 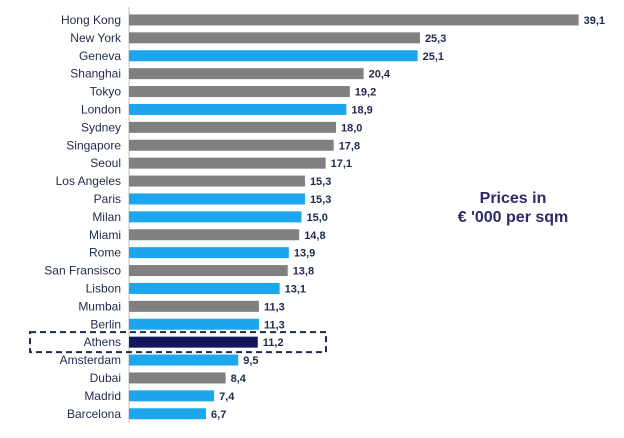 I want to click on value-label-dubai: 8,4, so click(x=239, y=379).